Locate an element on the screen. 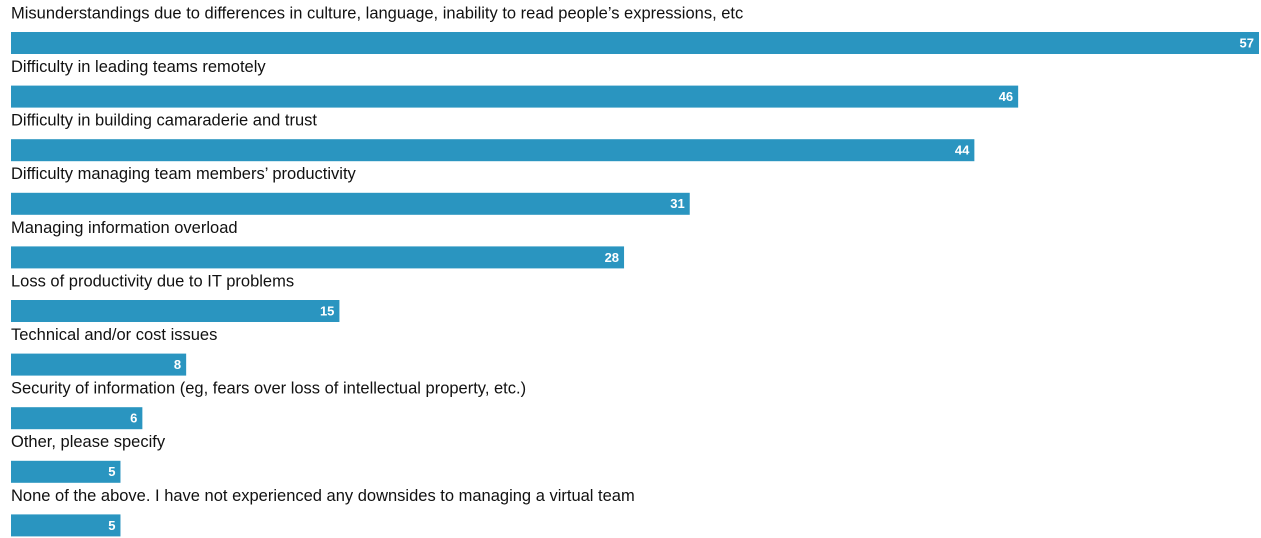  value-label: 6 is located at coordinates (133, 418).